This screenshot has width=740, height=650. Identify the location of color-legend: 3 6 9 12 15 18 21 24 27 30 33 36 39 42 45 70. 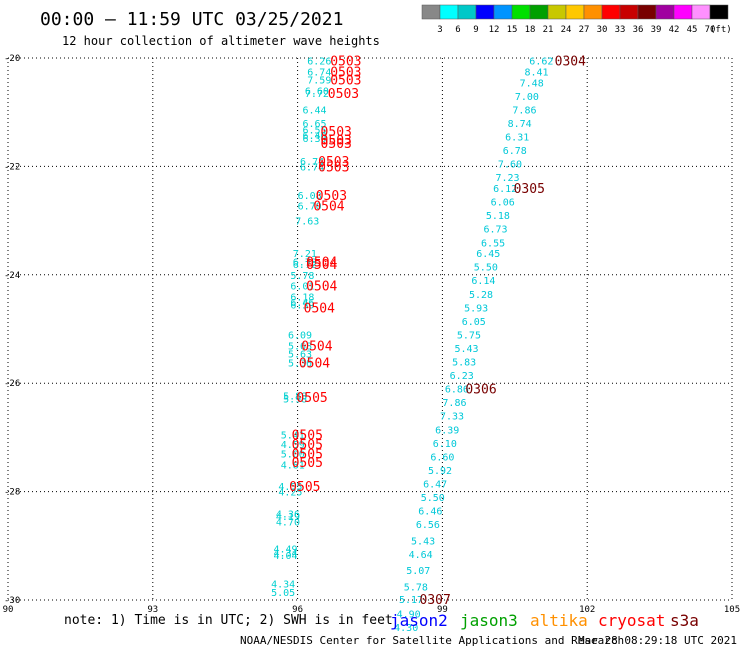
(575, 19).